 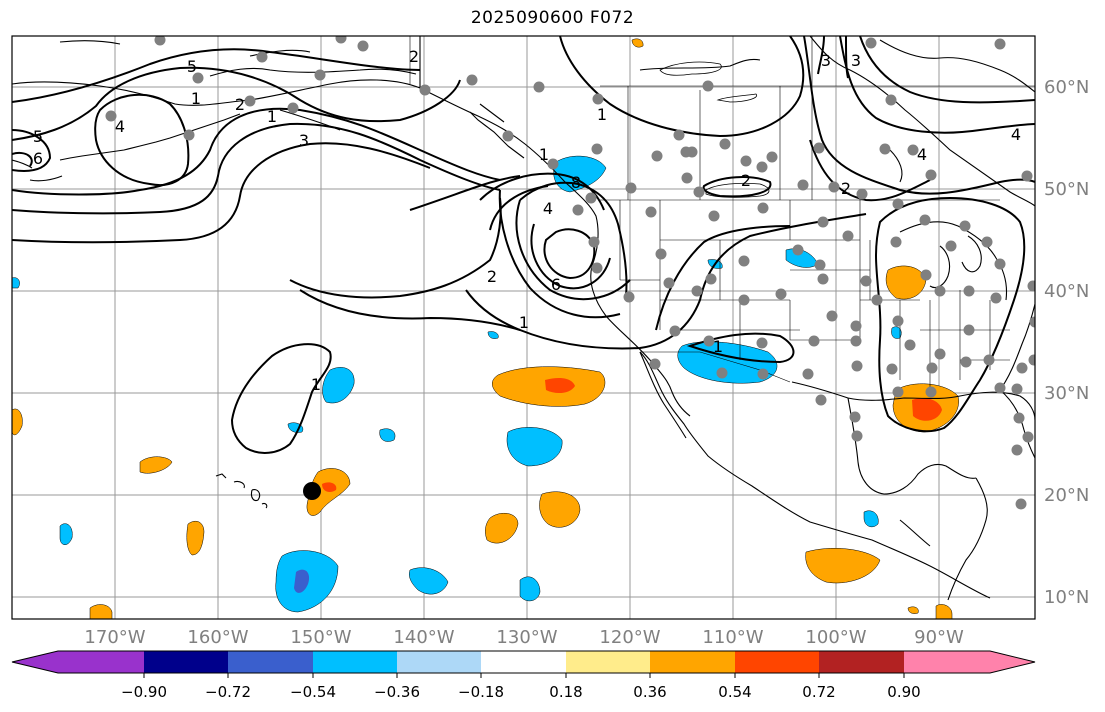 What do you see at coordinates (1066, 291) in the screenshot?
I see `latitude-label: 40°N` at bounding box center [1066, 291].